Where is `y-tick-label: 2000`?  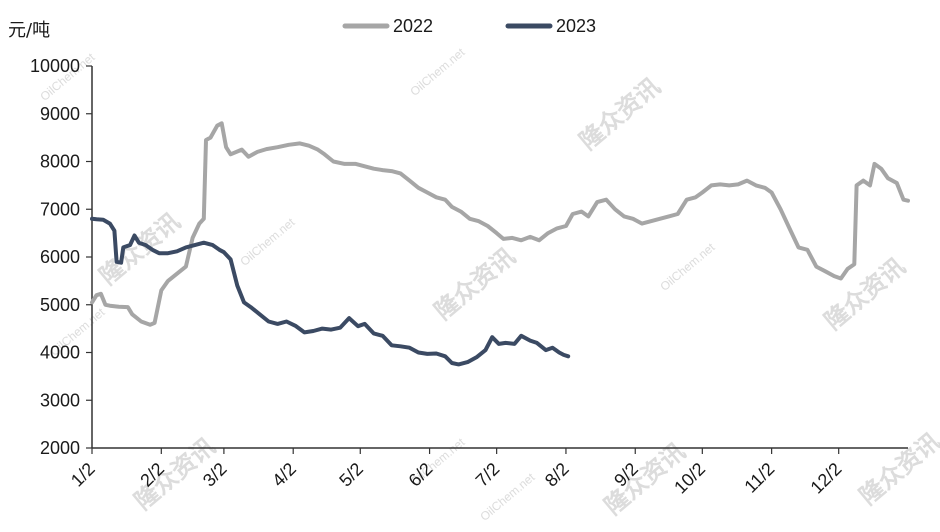 y-tick-label: 2000 is located at coordinates (60, 448).